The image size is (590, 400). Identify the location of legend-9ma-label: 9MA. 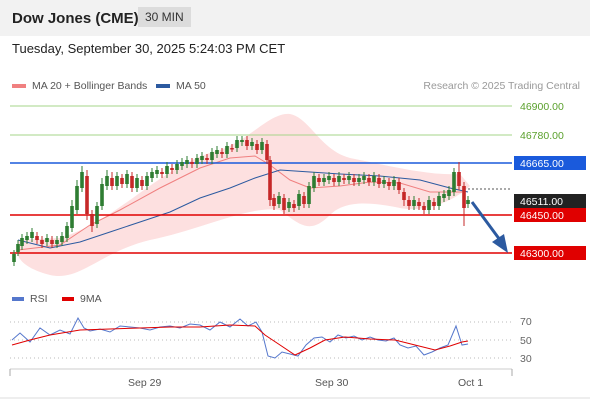
(91, 299).